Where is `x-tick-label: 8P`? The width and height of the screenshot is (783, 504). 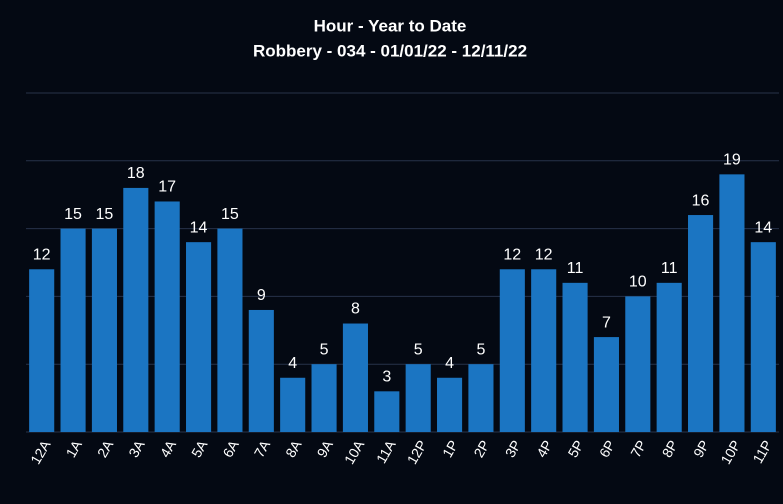 x-tick-label: 8P is located at coordinates (670, 448).